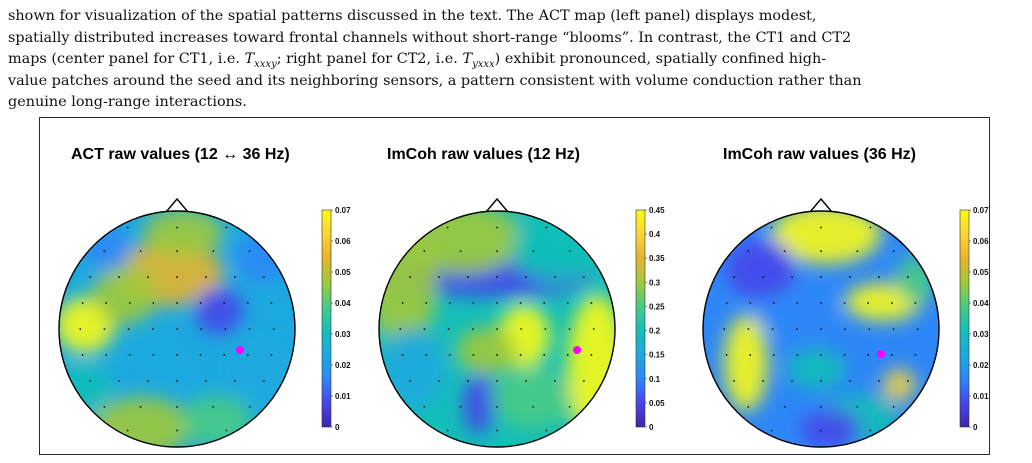 The image size is (1032, 463). What do you see at coordinates (180, 154) in the screenshot?
I see `panel-title-act: ACT raw values (12 ↔ 36 Hz)` at bounding box center [180, 154].